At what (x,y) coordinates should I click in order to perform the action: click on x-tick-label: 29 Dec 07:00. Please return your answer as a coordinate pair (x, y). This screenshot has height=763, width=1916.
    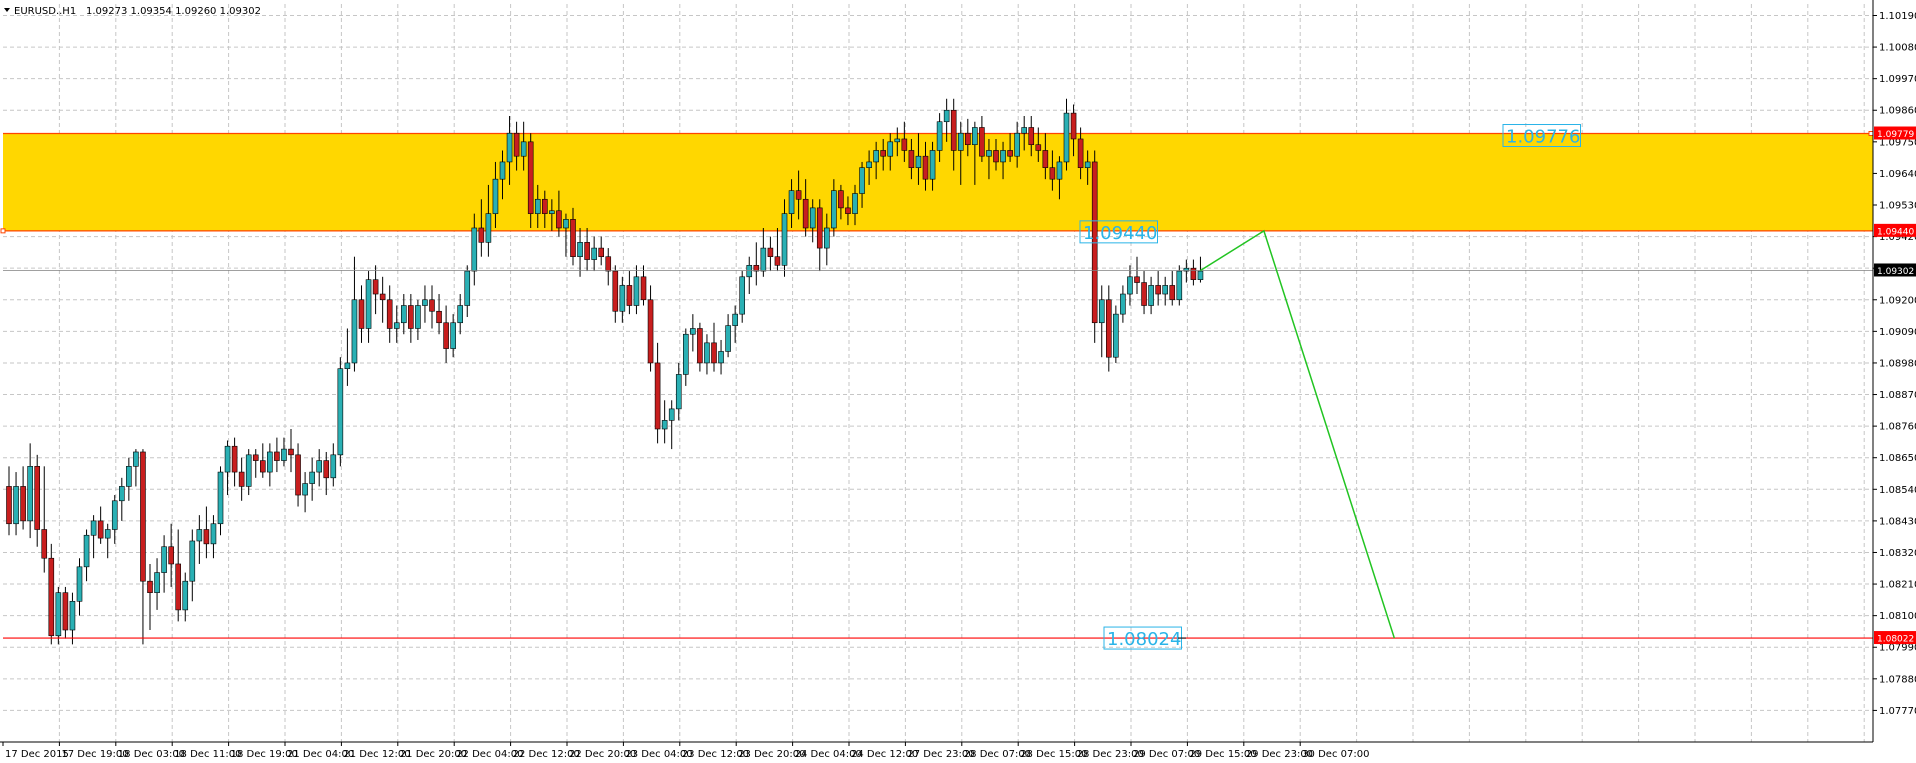
    Looking at the image, I should click on (1166, 754).